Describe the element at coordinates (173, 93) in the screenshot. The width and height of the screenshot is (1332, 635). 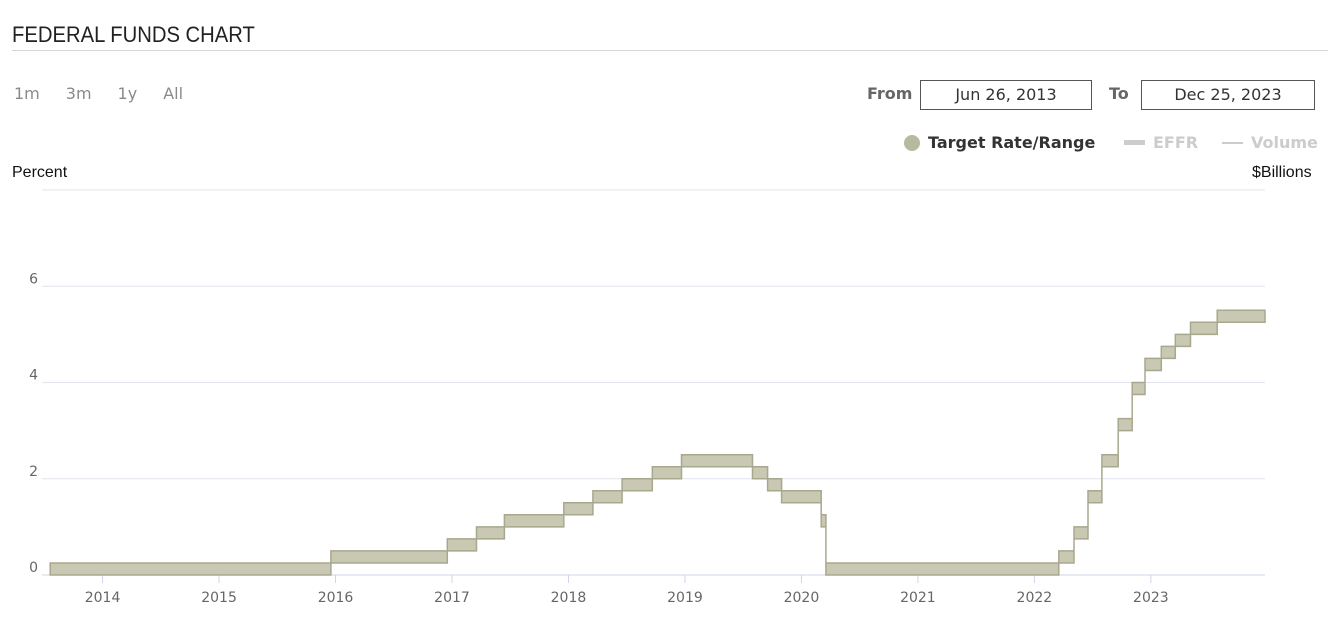
I see `zoom-all-button: All` at that location.